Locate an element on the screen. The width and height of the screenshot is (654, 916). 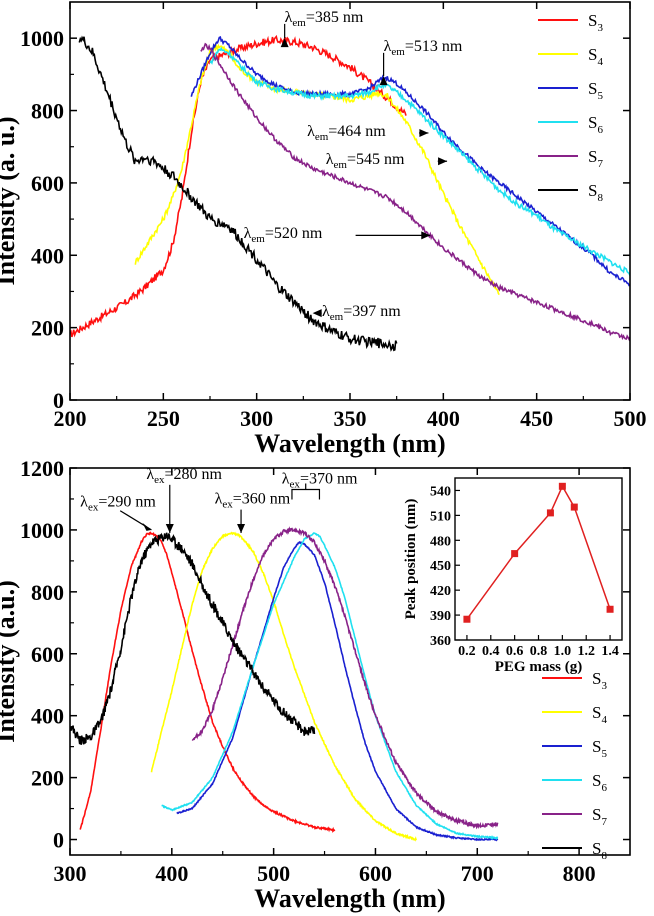
annotation-4-sub: em is located at coordinates (258, 239).